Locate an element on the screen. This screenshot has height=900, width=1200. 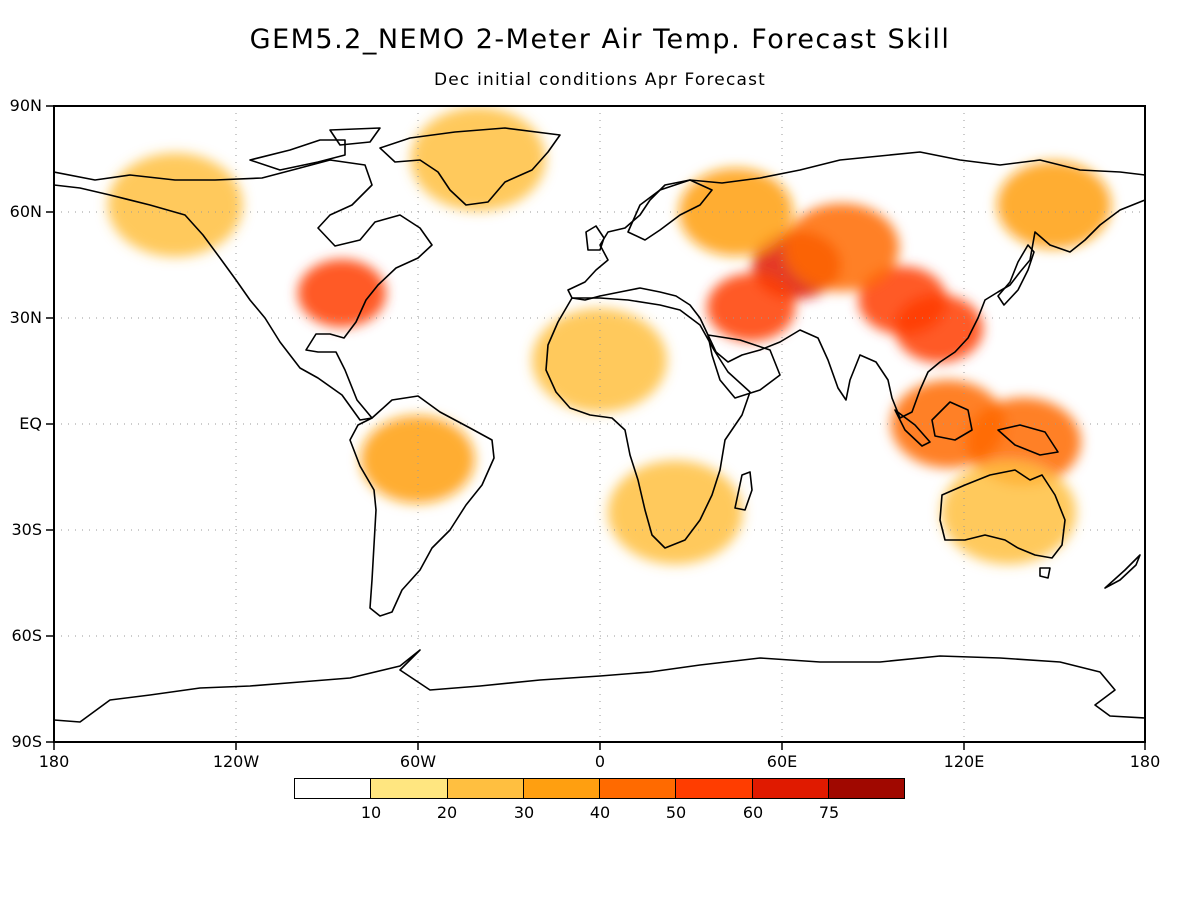
colorbar-label: 50 is located at coordinates (676, 812).